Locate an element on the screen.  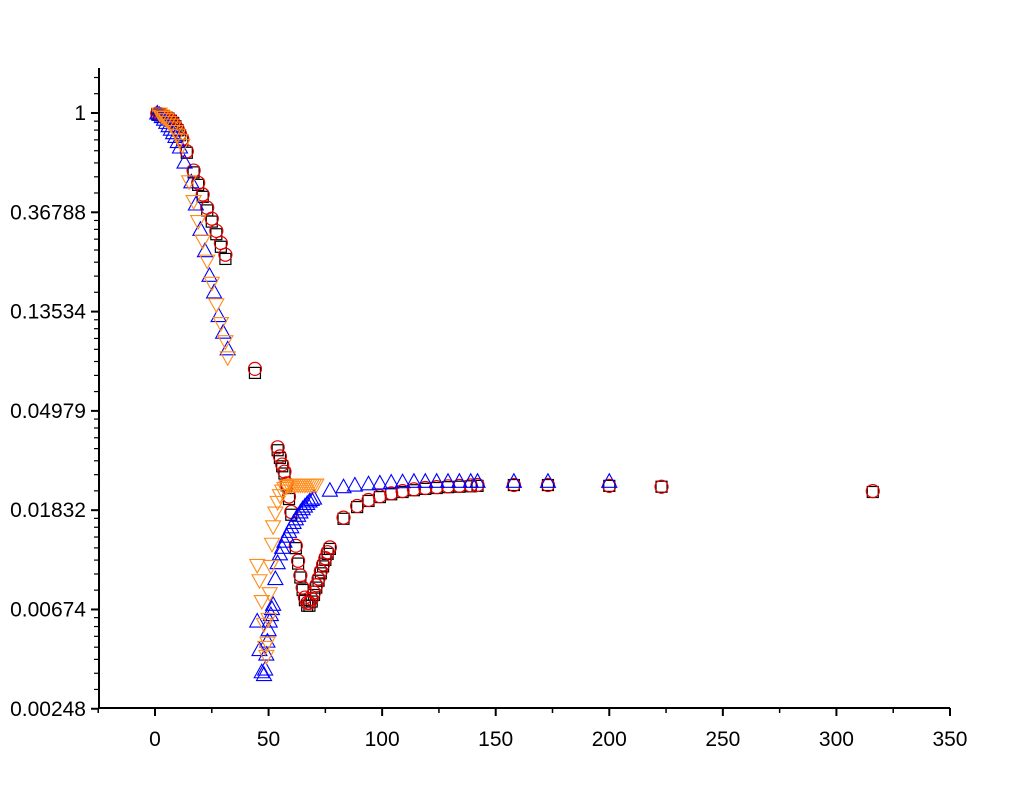
x-tick-label: 100 is located at coordinates (382, 739).